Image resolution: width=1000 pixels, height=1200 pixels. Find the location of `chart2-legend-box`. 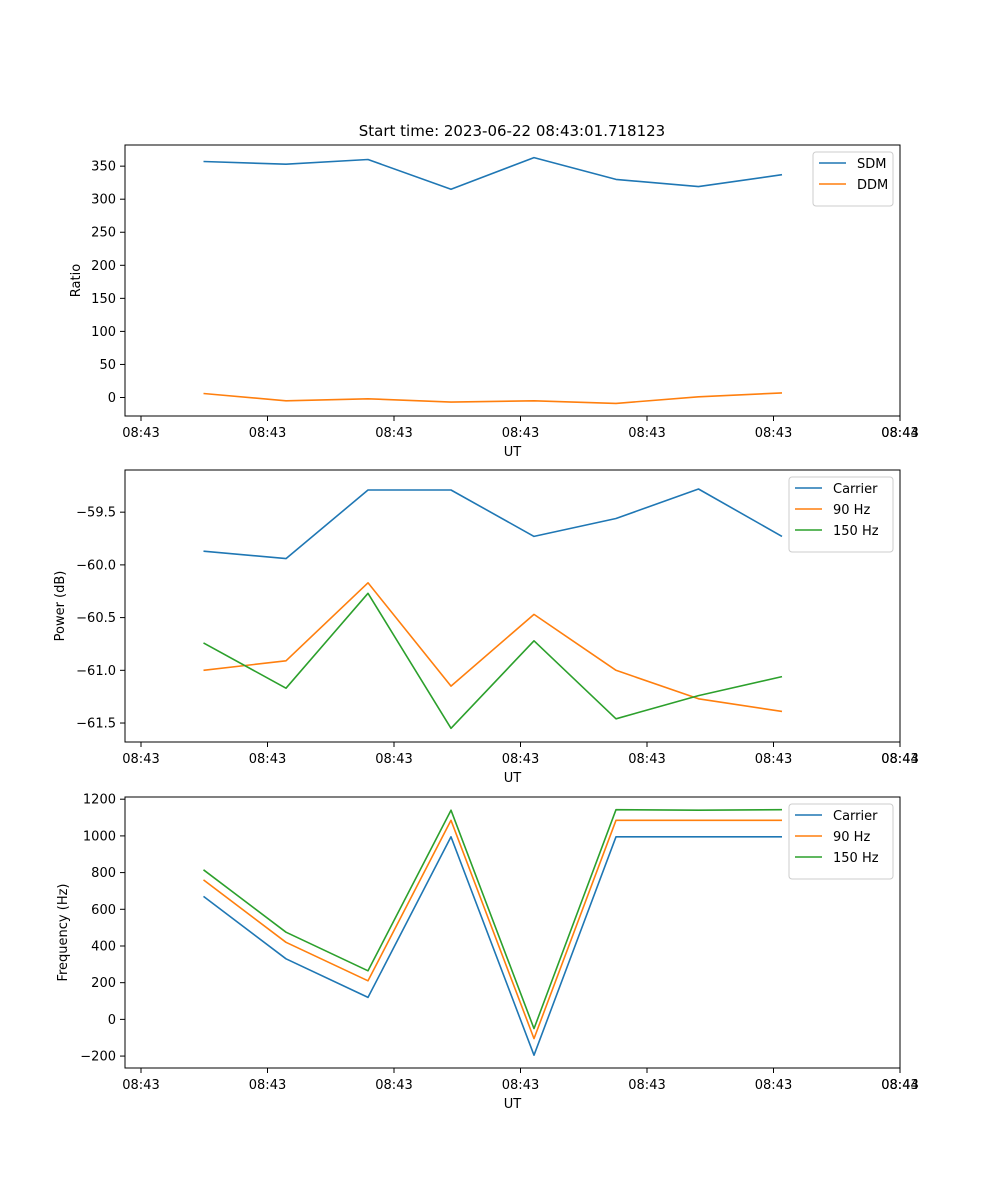

chart2-legend-box is located at coordinates (841, 514).